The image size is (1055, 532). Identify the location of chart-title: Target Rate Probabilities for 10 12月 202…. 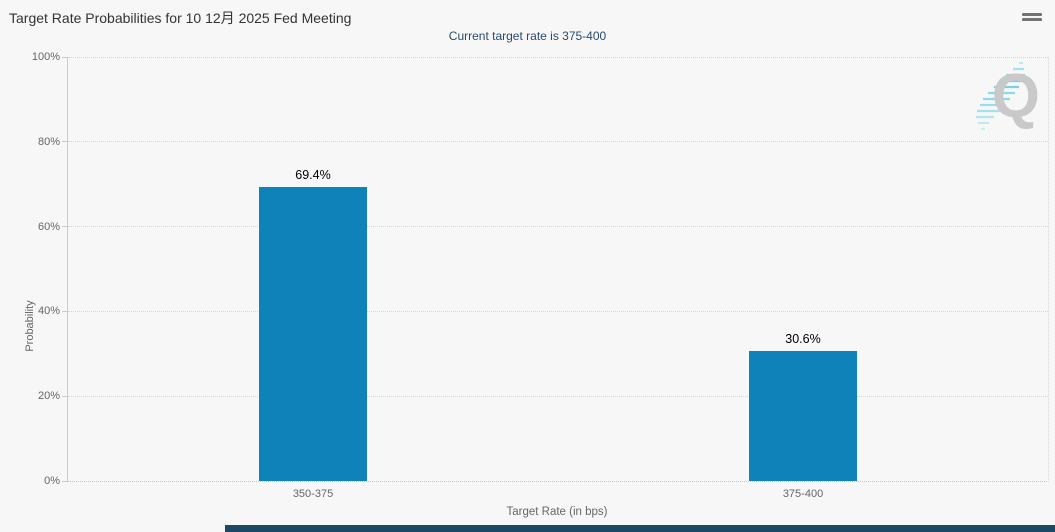
(180, 18).